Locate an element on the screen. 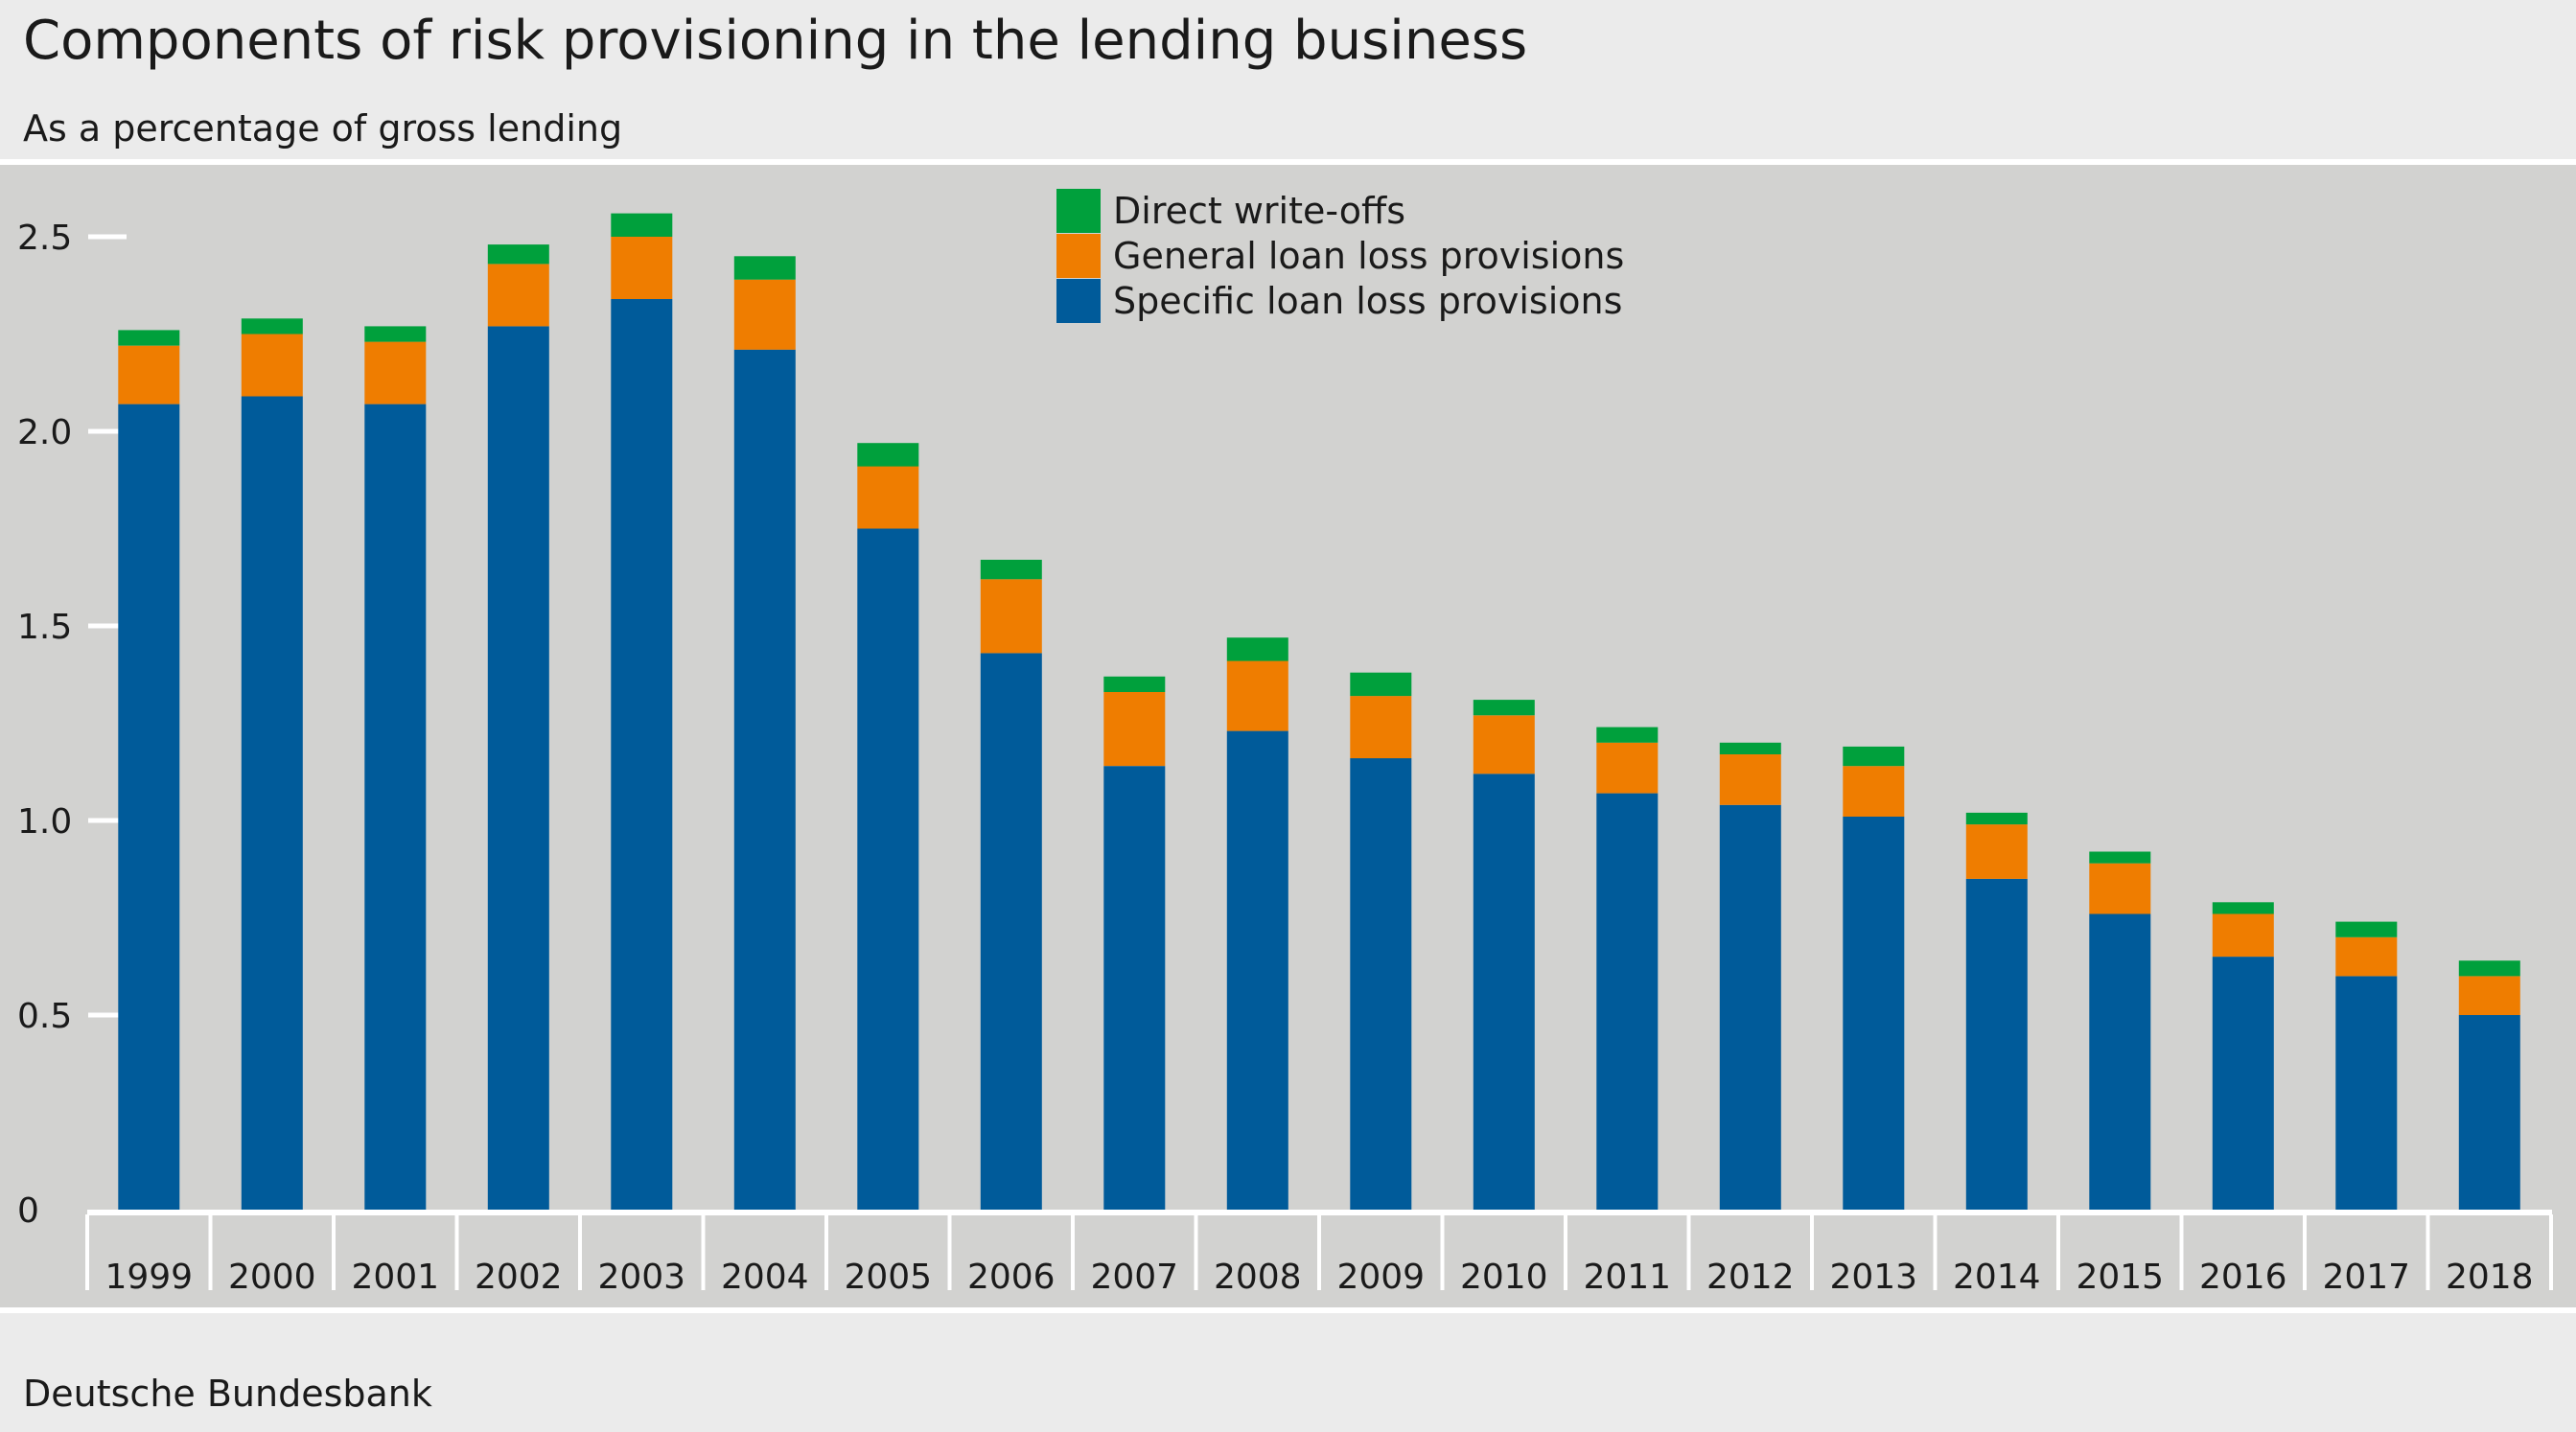 Image resolution: width=2576 pixels, height=1432 pixels. x-tick-label: 2003 is located at coordinates (641, 1277).